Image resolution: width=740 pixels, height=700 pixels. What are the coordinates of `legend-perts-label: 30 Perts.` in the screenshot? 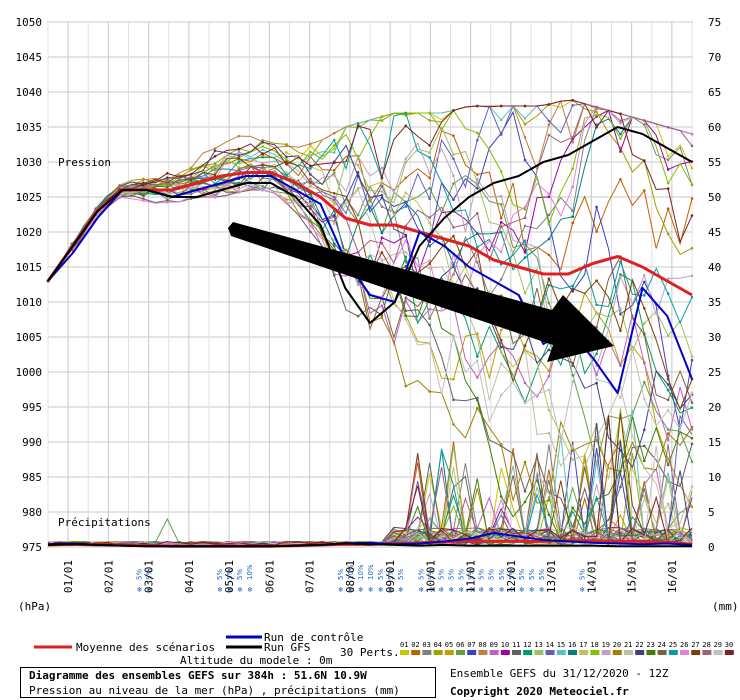 It's located at (370, 652).